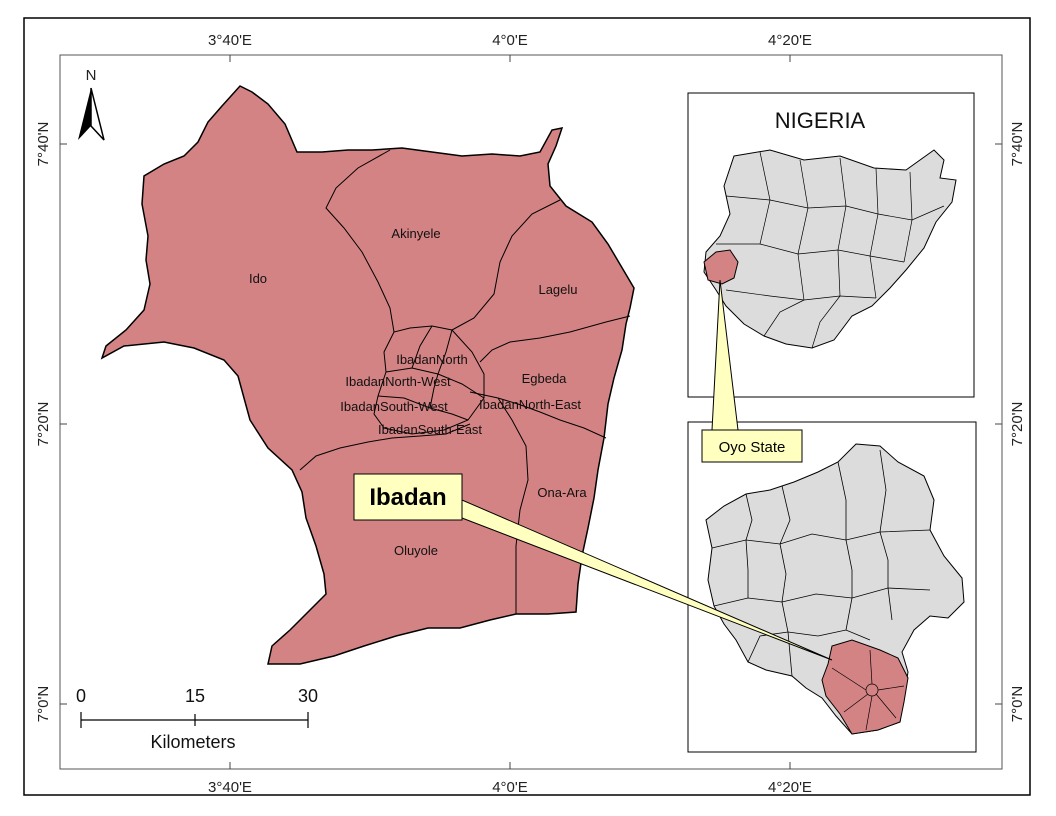 The width and height of the screenshot is (1056, 816). I want to click on scale-label-0: 0, so click(81, 696).